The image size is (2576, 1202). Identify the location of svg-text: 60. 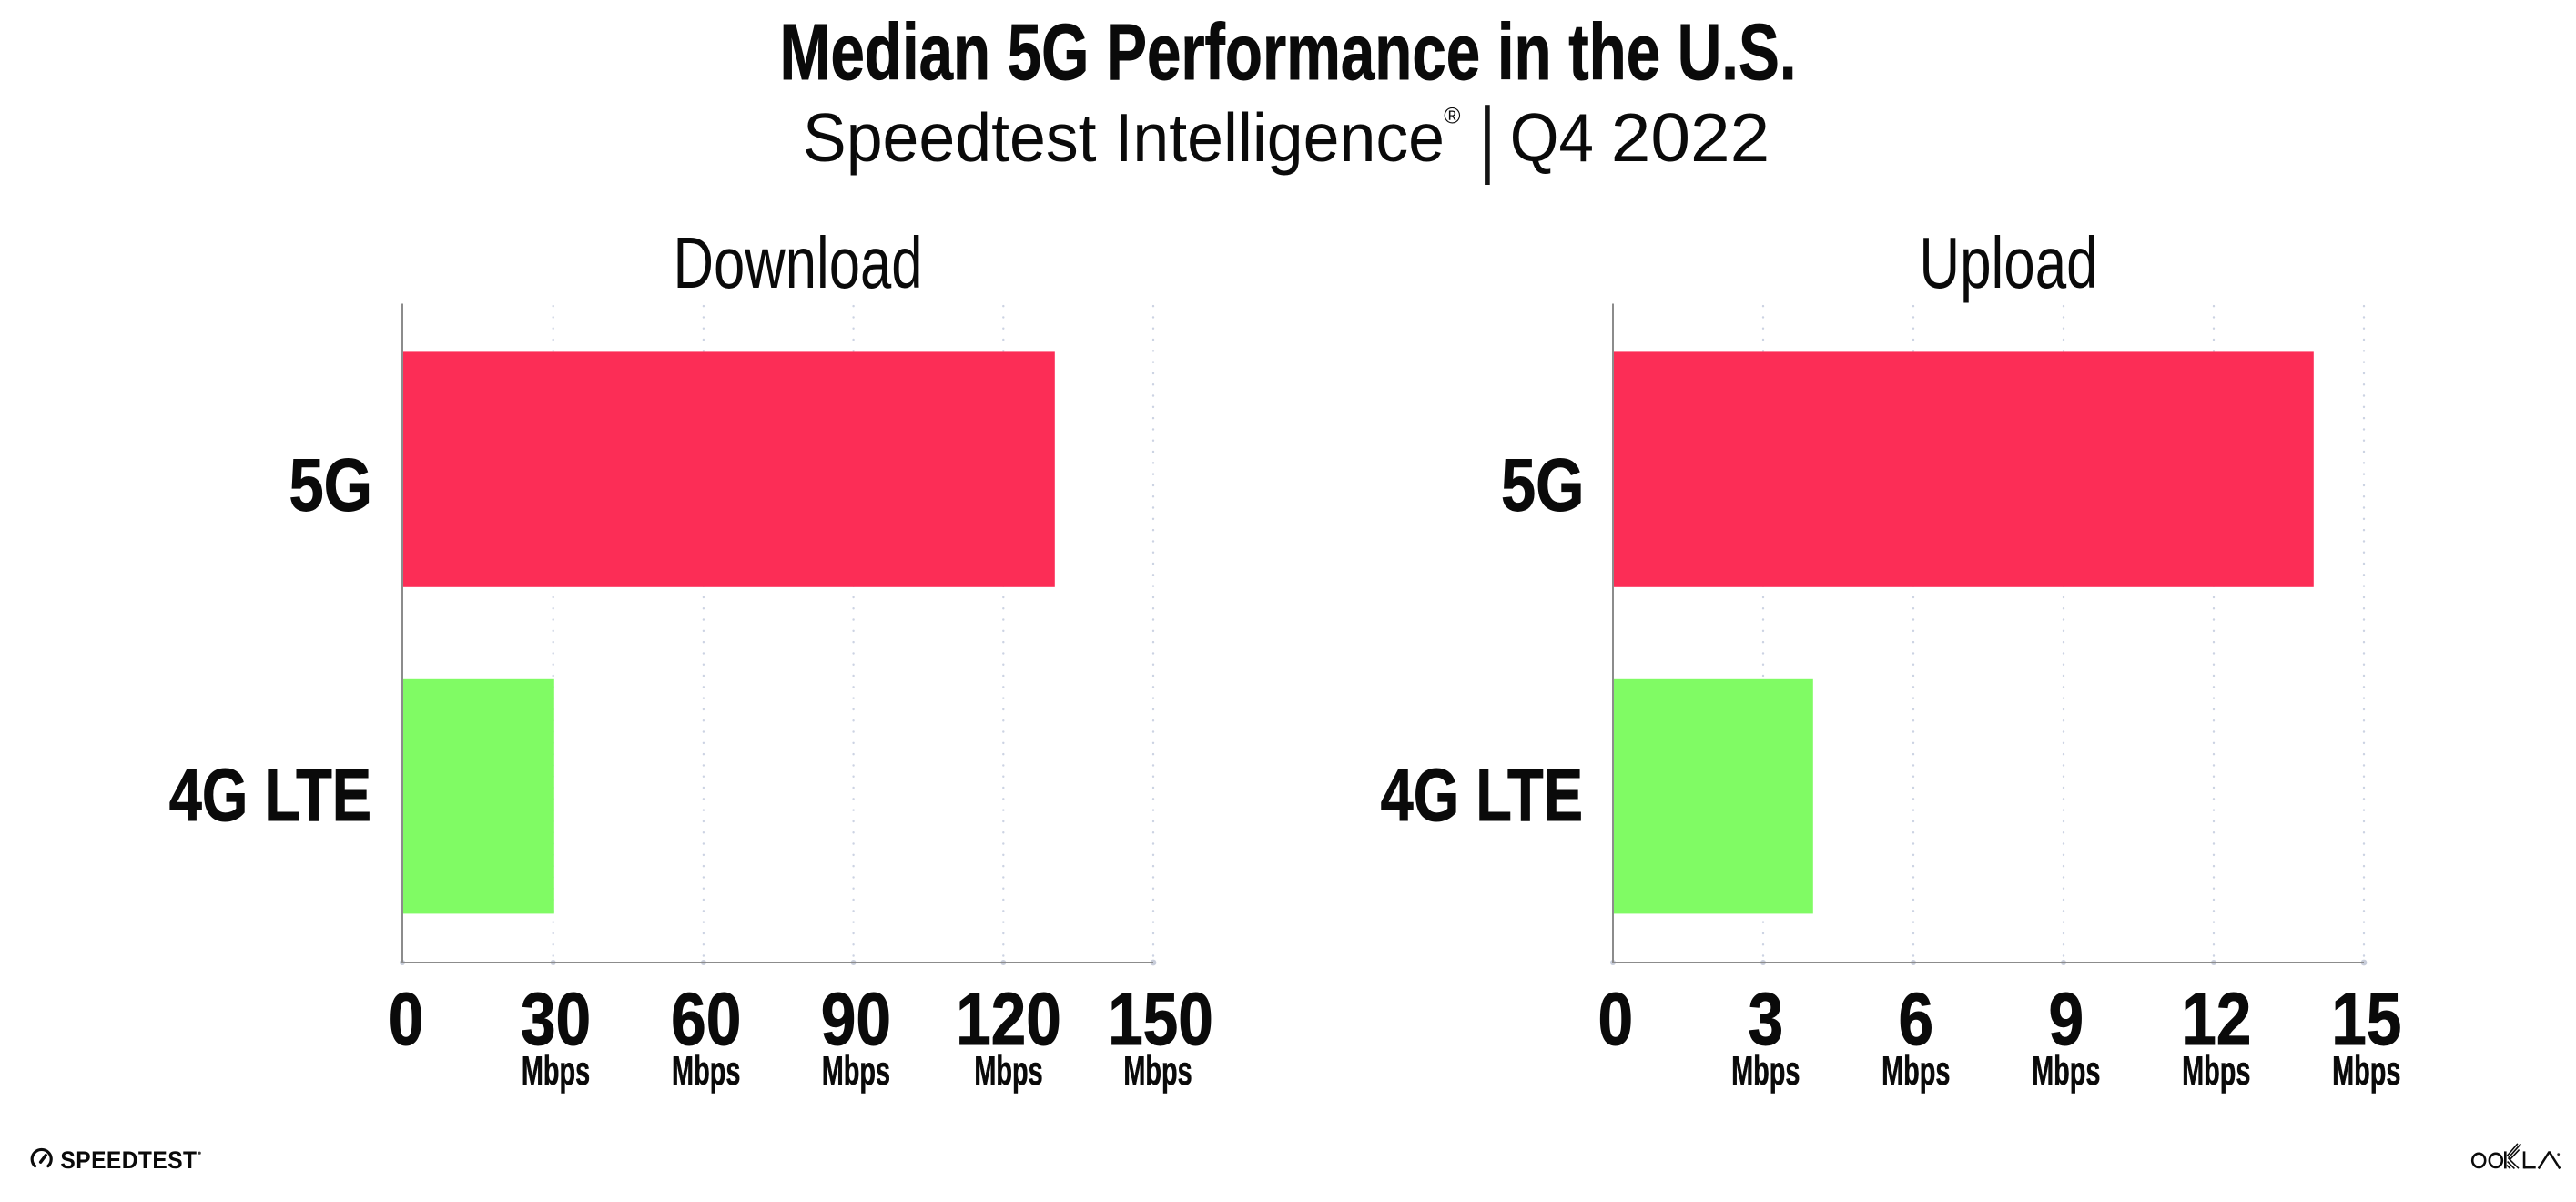
(706, 1020).